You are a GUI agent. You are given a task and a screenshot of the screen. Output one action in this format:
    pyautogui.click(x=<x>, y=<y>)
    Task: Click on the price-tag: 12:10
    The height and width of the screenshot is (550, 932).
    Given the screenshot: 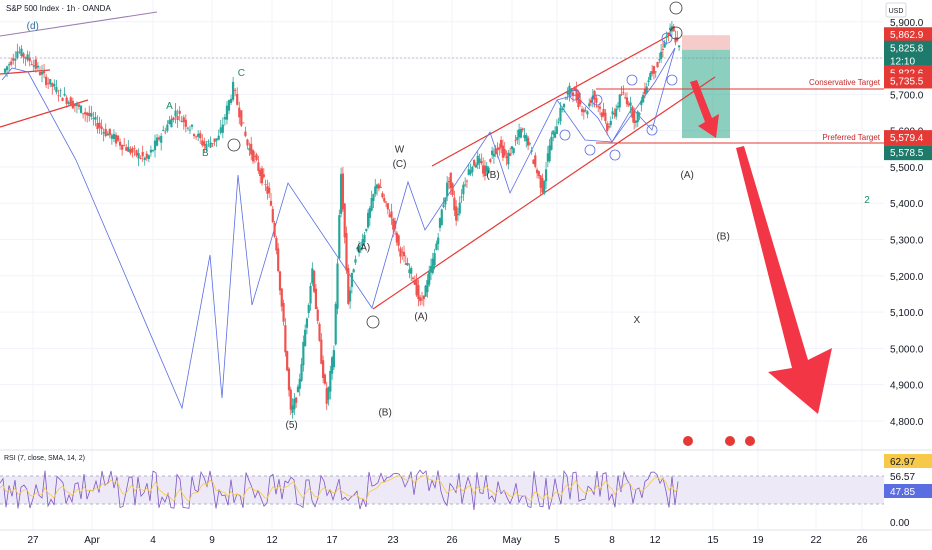 What is the action you would take?
    pyautogui.click(x=908, y=61)
    